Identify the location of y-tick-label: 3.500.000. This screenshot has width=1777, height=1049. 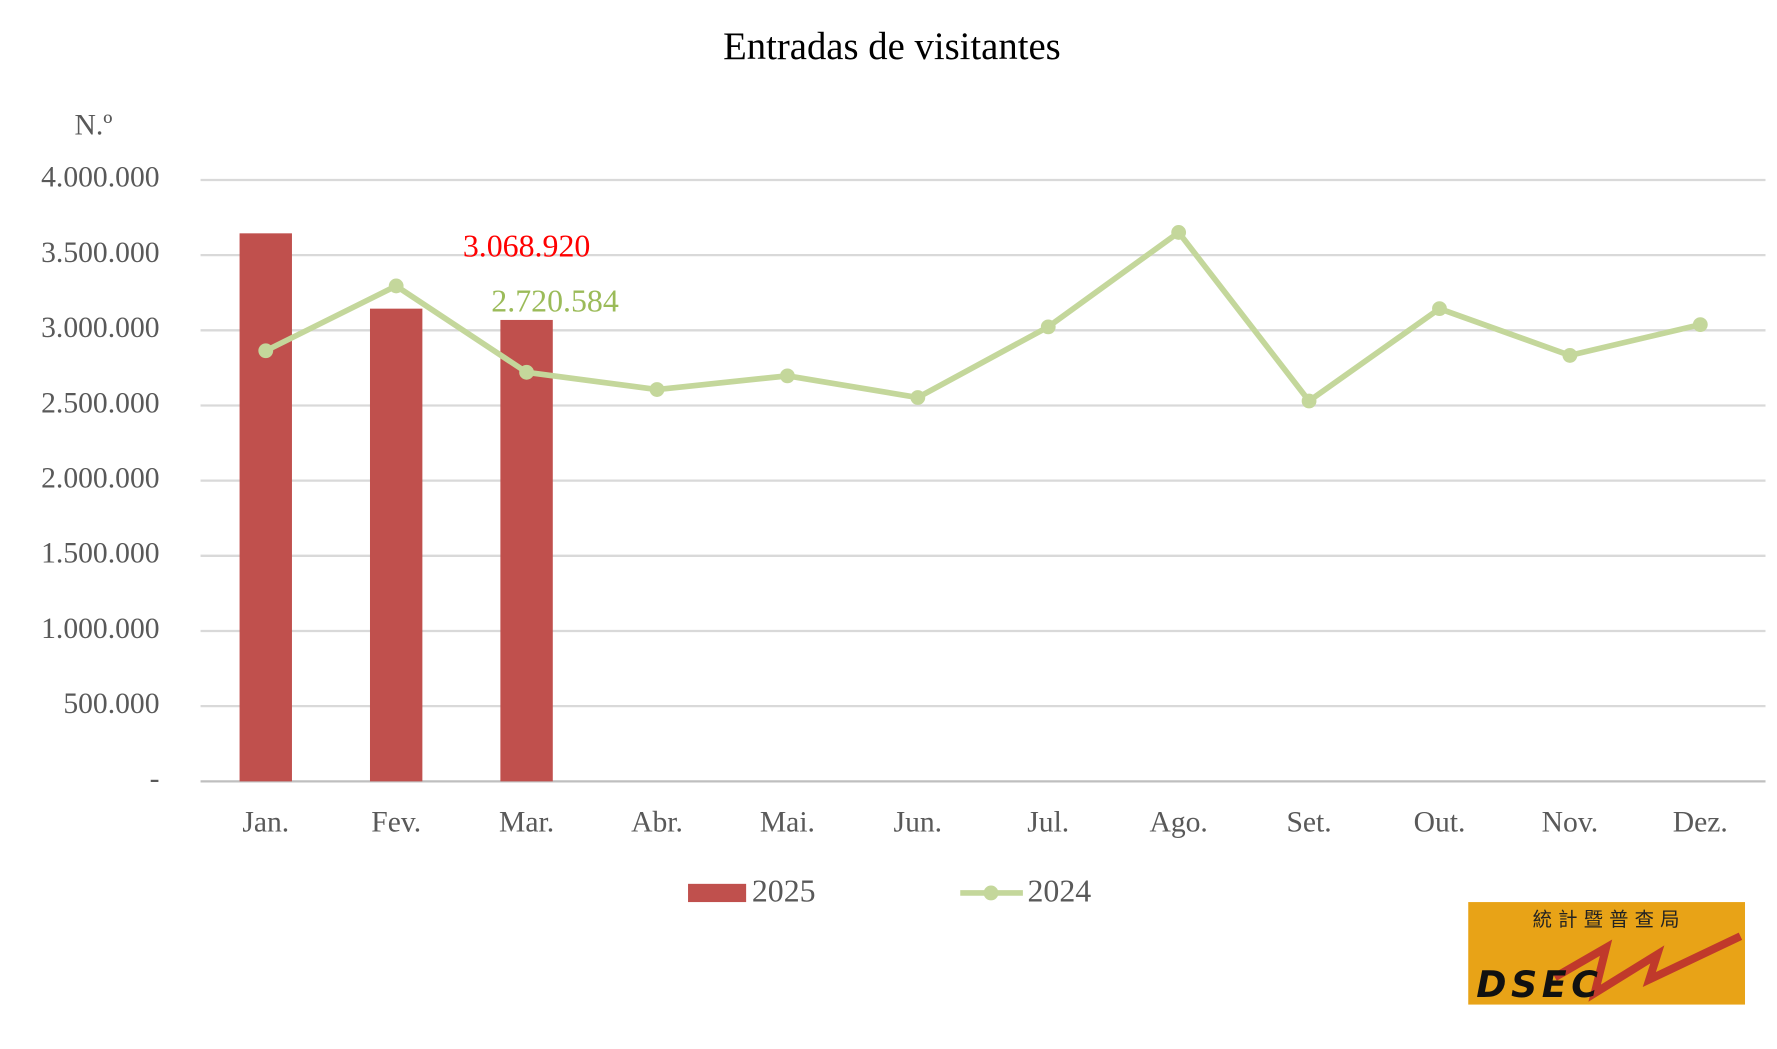
(100, 253).